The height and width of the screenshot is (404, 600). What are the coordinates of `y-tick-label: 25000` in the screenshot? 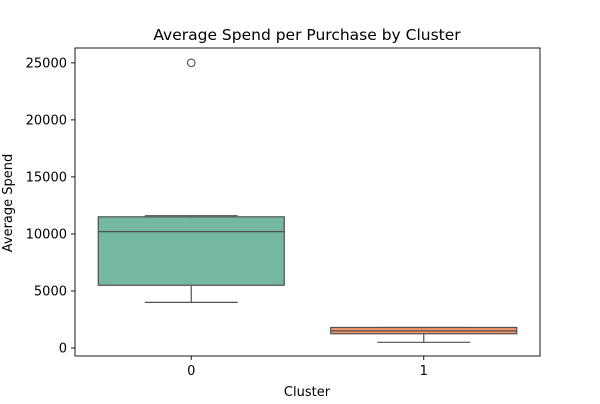 It's located at (46, 63).